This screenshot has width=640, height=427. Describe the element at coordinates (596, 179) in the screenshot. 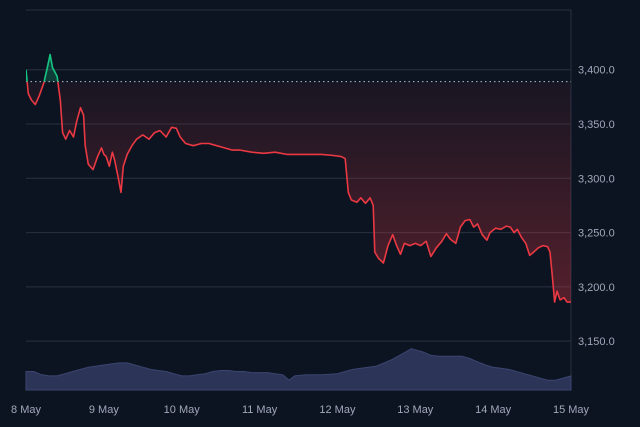

I see `y-tick-label: 3,300.0` at that location.